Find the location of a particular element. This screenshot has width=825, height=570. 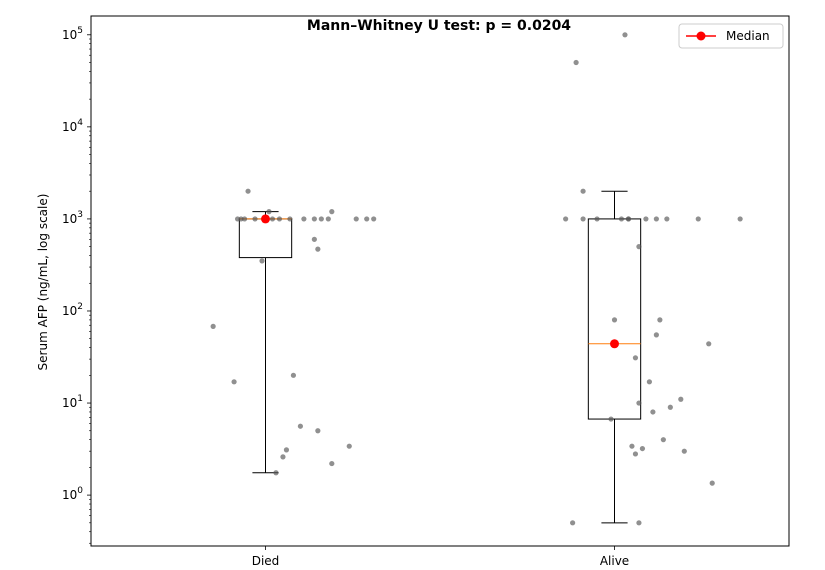

y-tick-label-1: 10¹ is located at coordinates (72, 402).